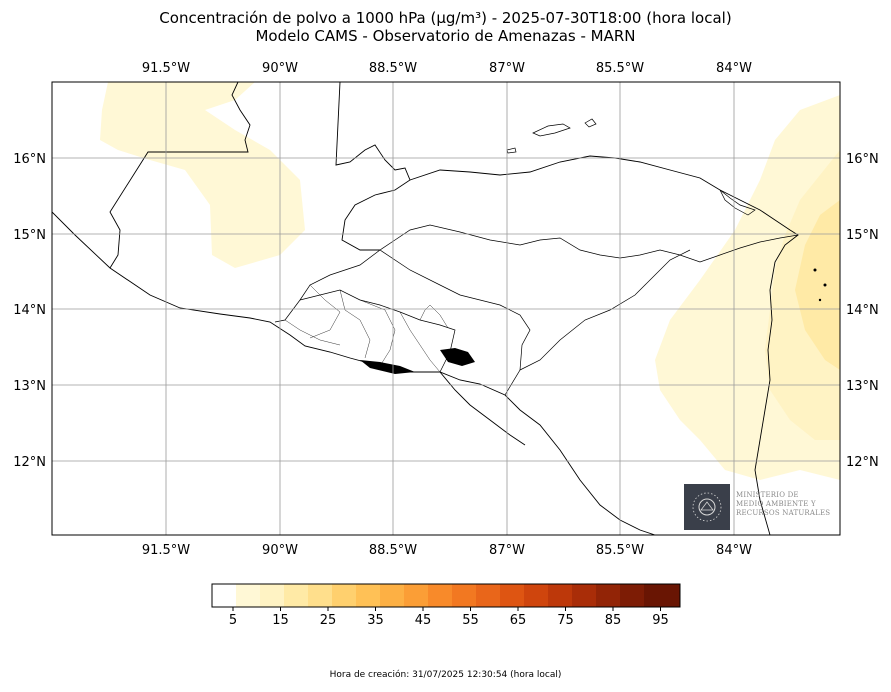 The image size is (891, 692). Describe the element at coordinates (565, 620) in the screenshot. I see `colorbar-tick-label: 75` at that location.